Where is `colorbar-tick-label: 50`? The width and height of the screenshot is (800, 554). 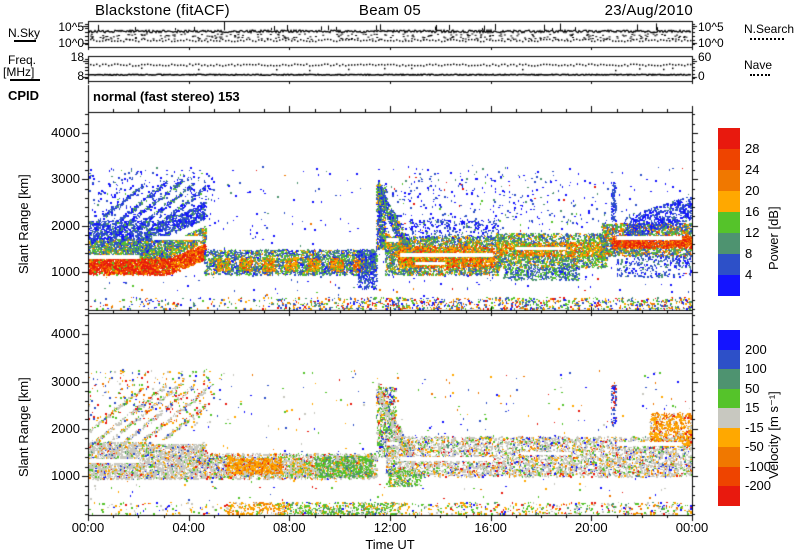 colorbar-tick-label: 50 is located at coordinates (752, 388).